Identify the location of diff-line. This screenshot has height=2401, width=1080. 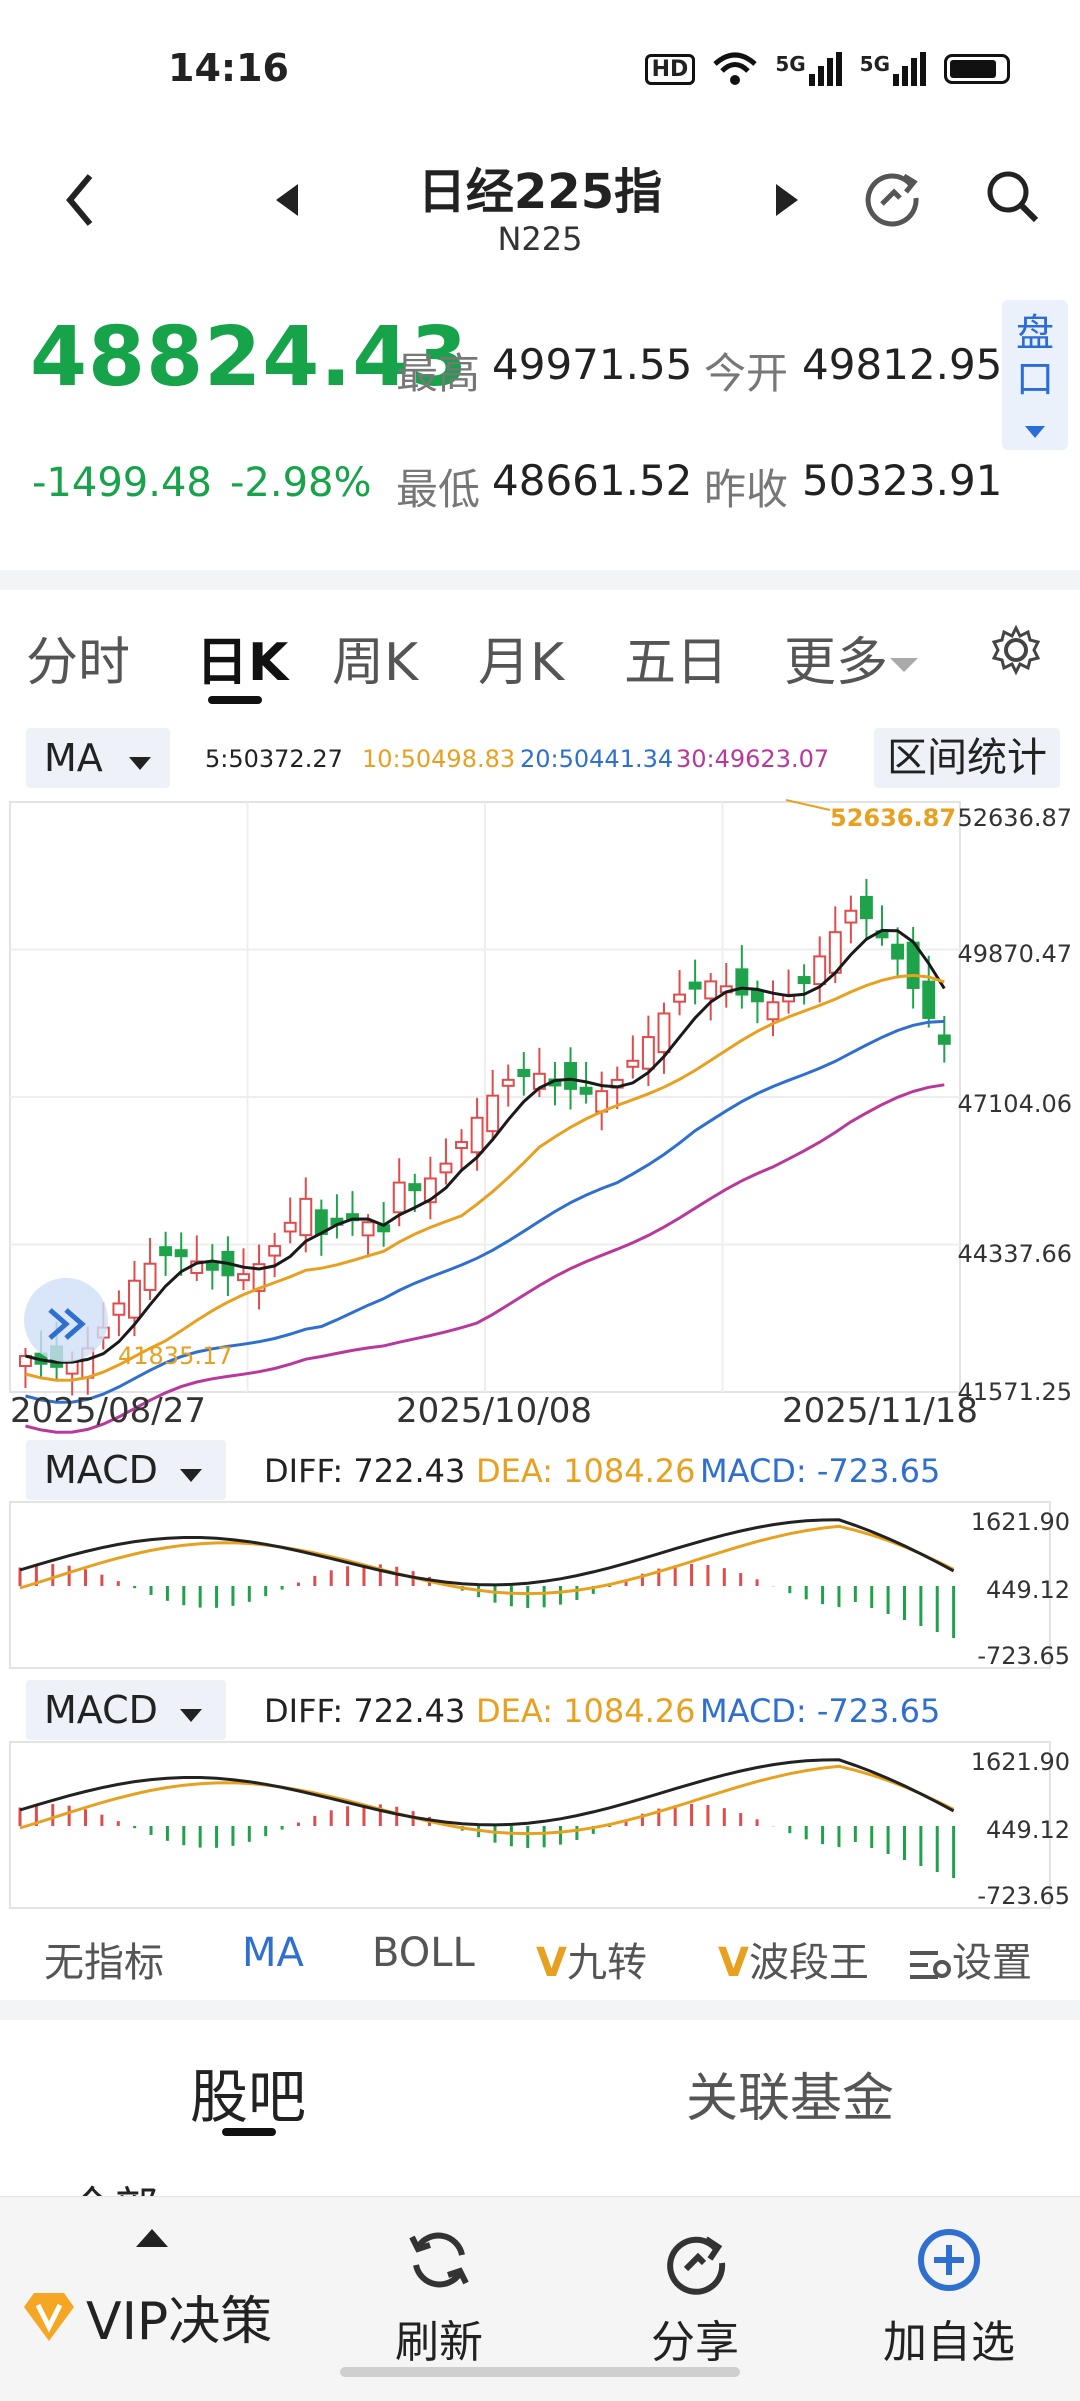
(487, 1792).